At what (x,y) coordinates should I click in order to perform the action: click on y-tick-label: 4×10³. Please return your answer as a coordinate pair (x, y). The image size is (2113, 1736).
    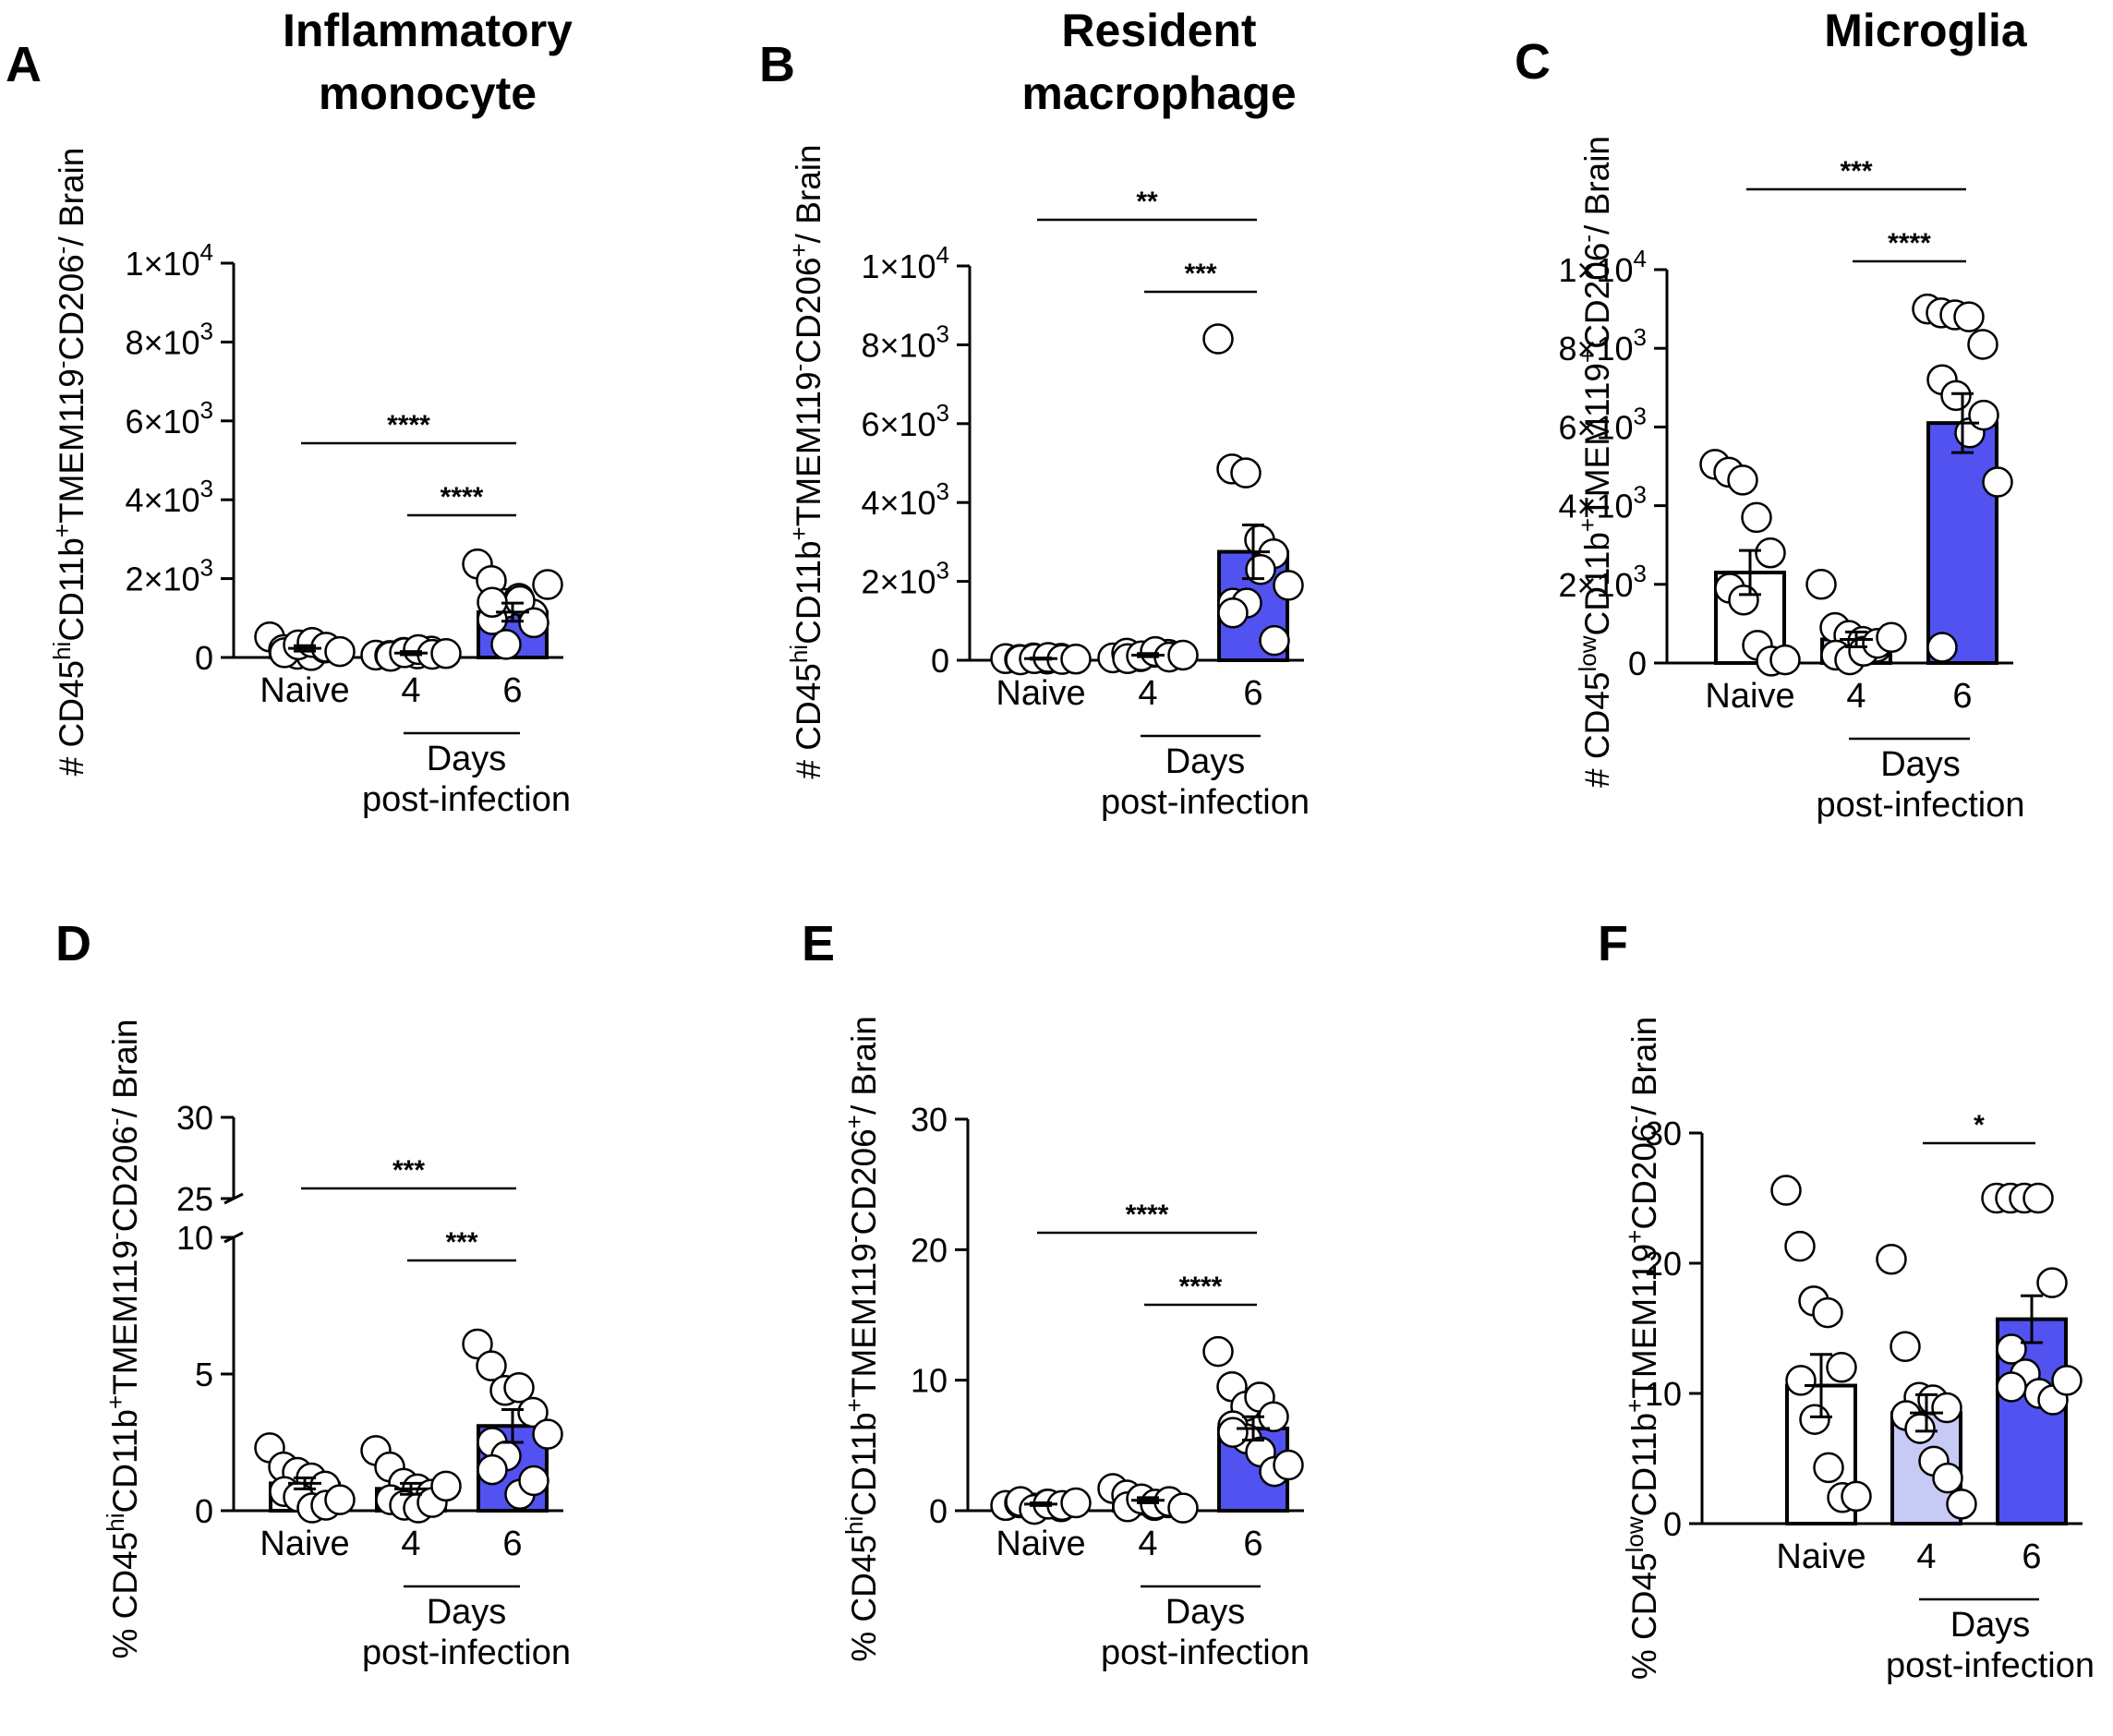
    Looking at the image, I should click on (169, 497).